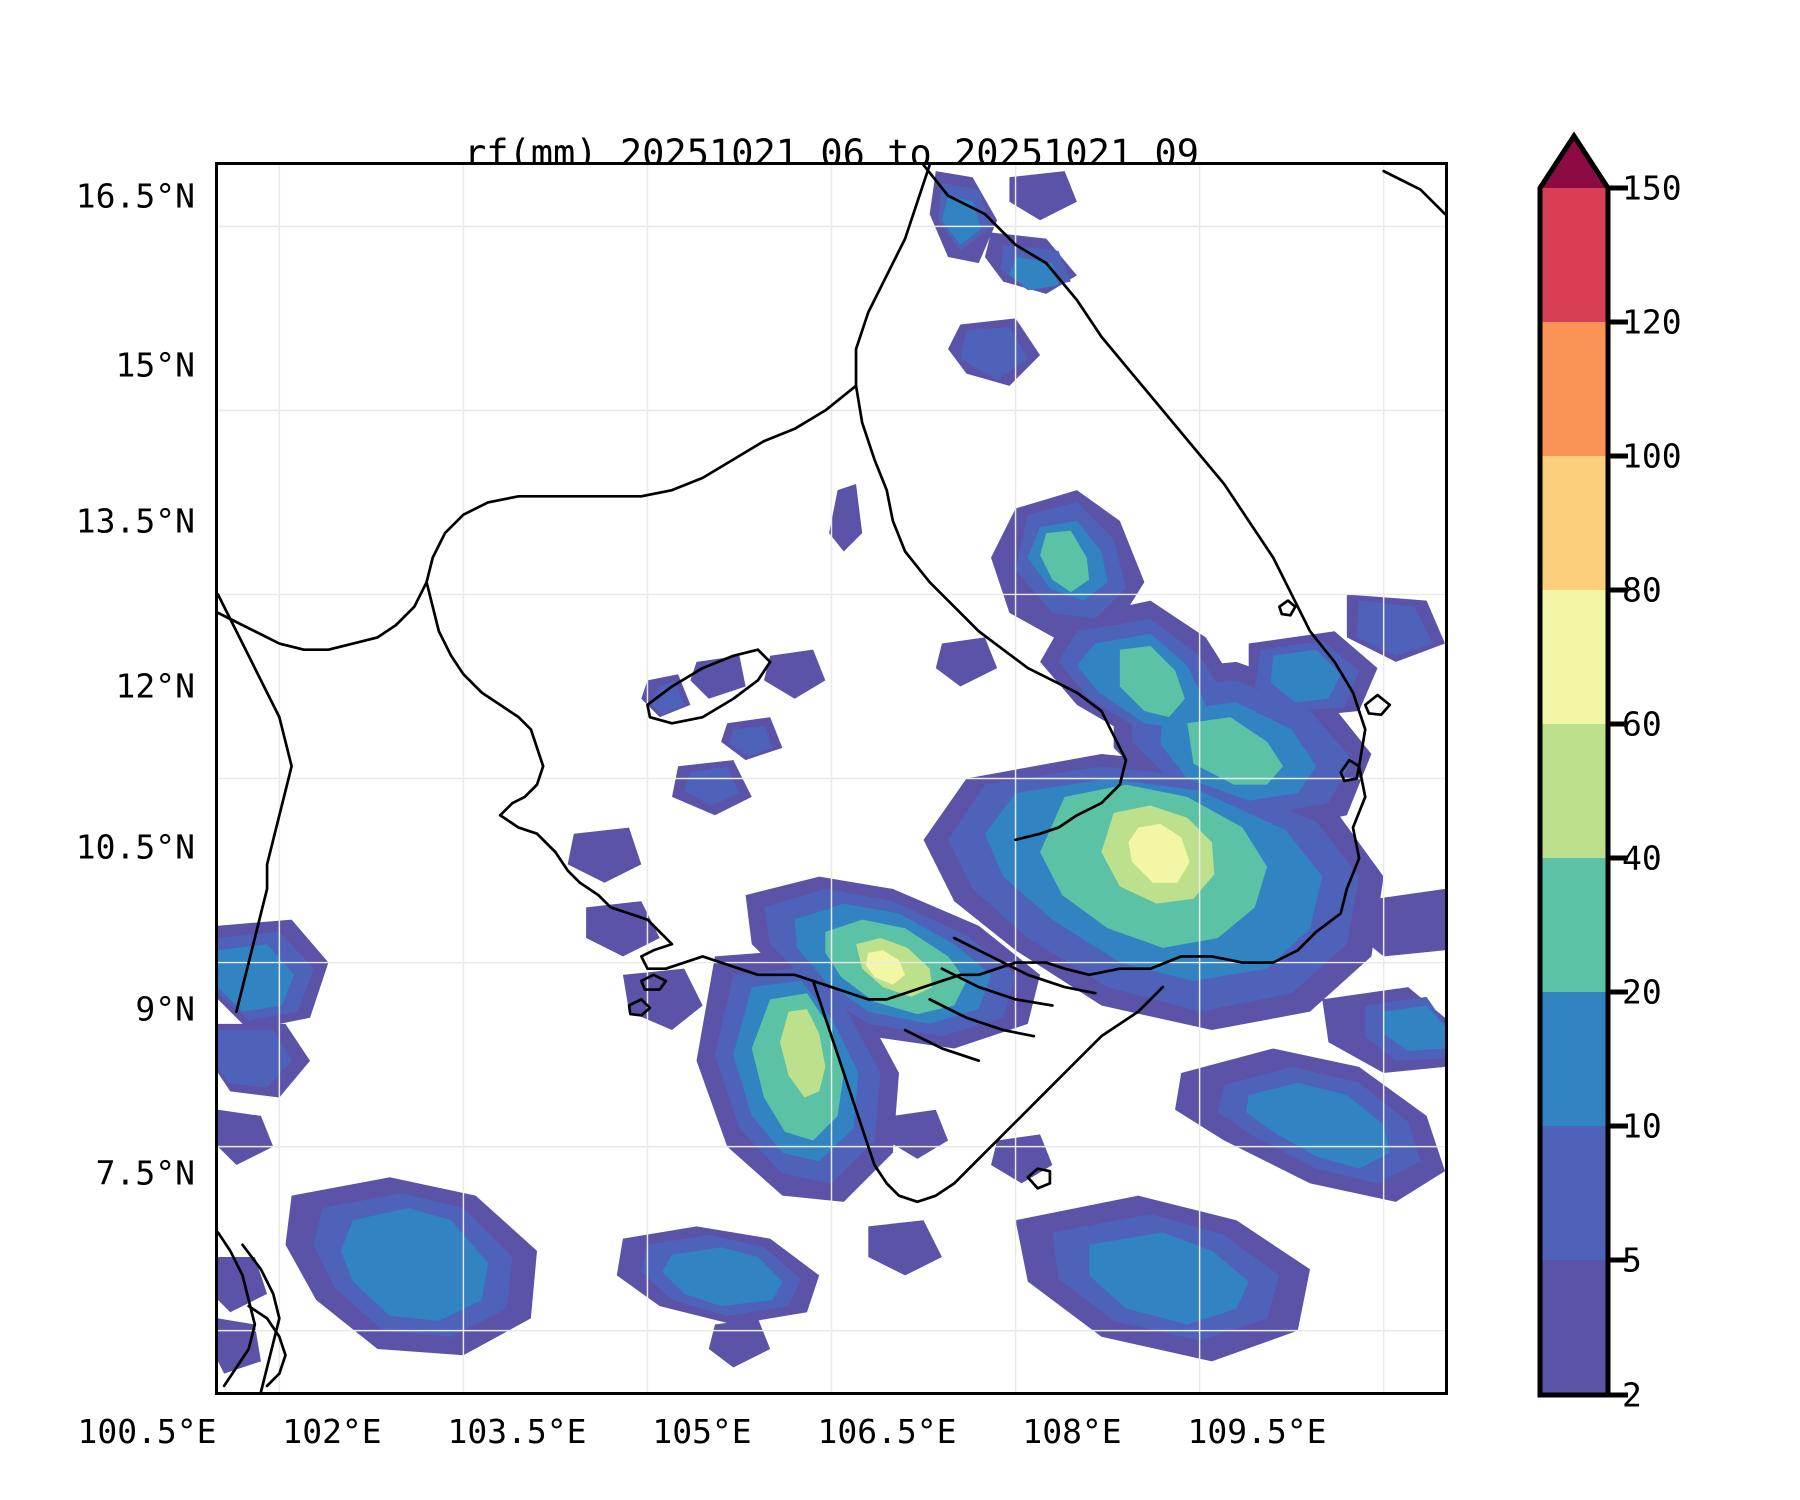 The width and height of the screenshot is (1800, 1500). I want to click on y-tick-label: 12°N, so click(155, 686).